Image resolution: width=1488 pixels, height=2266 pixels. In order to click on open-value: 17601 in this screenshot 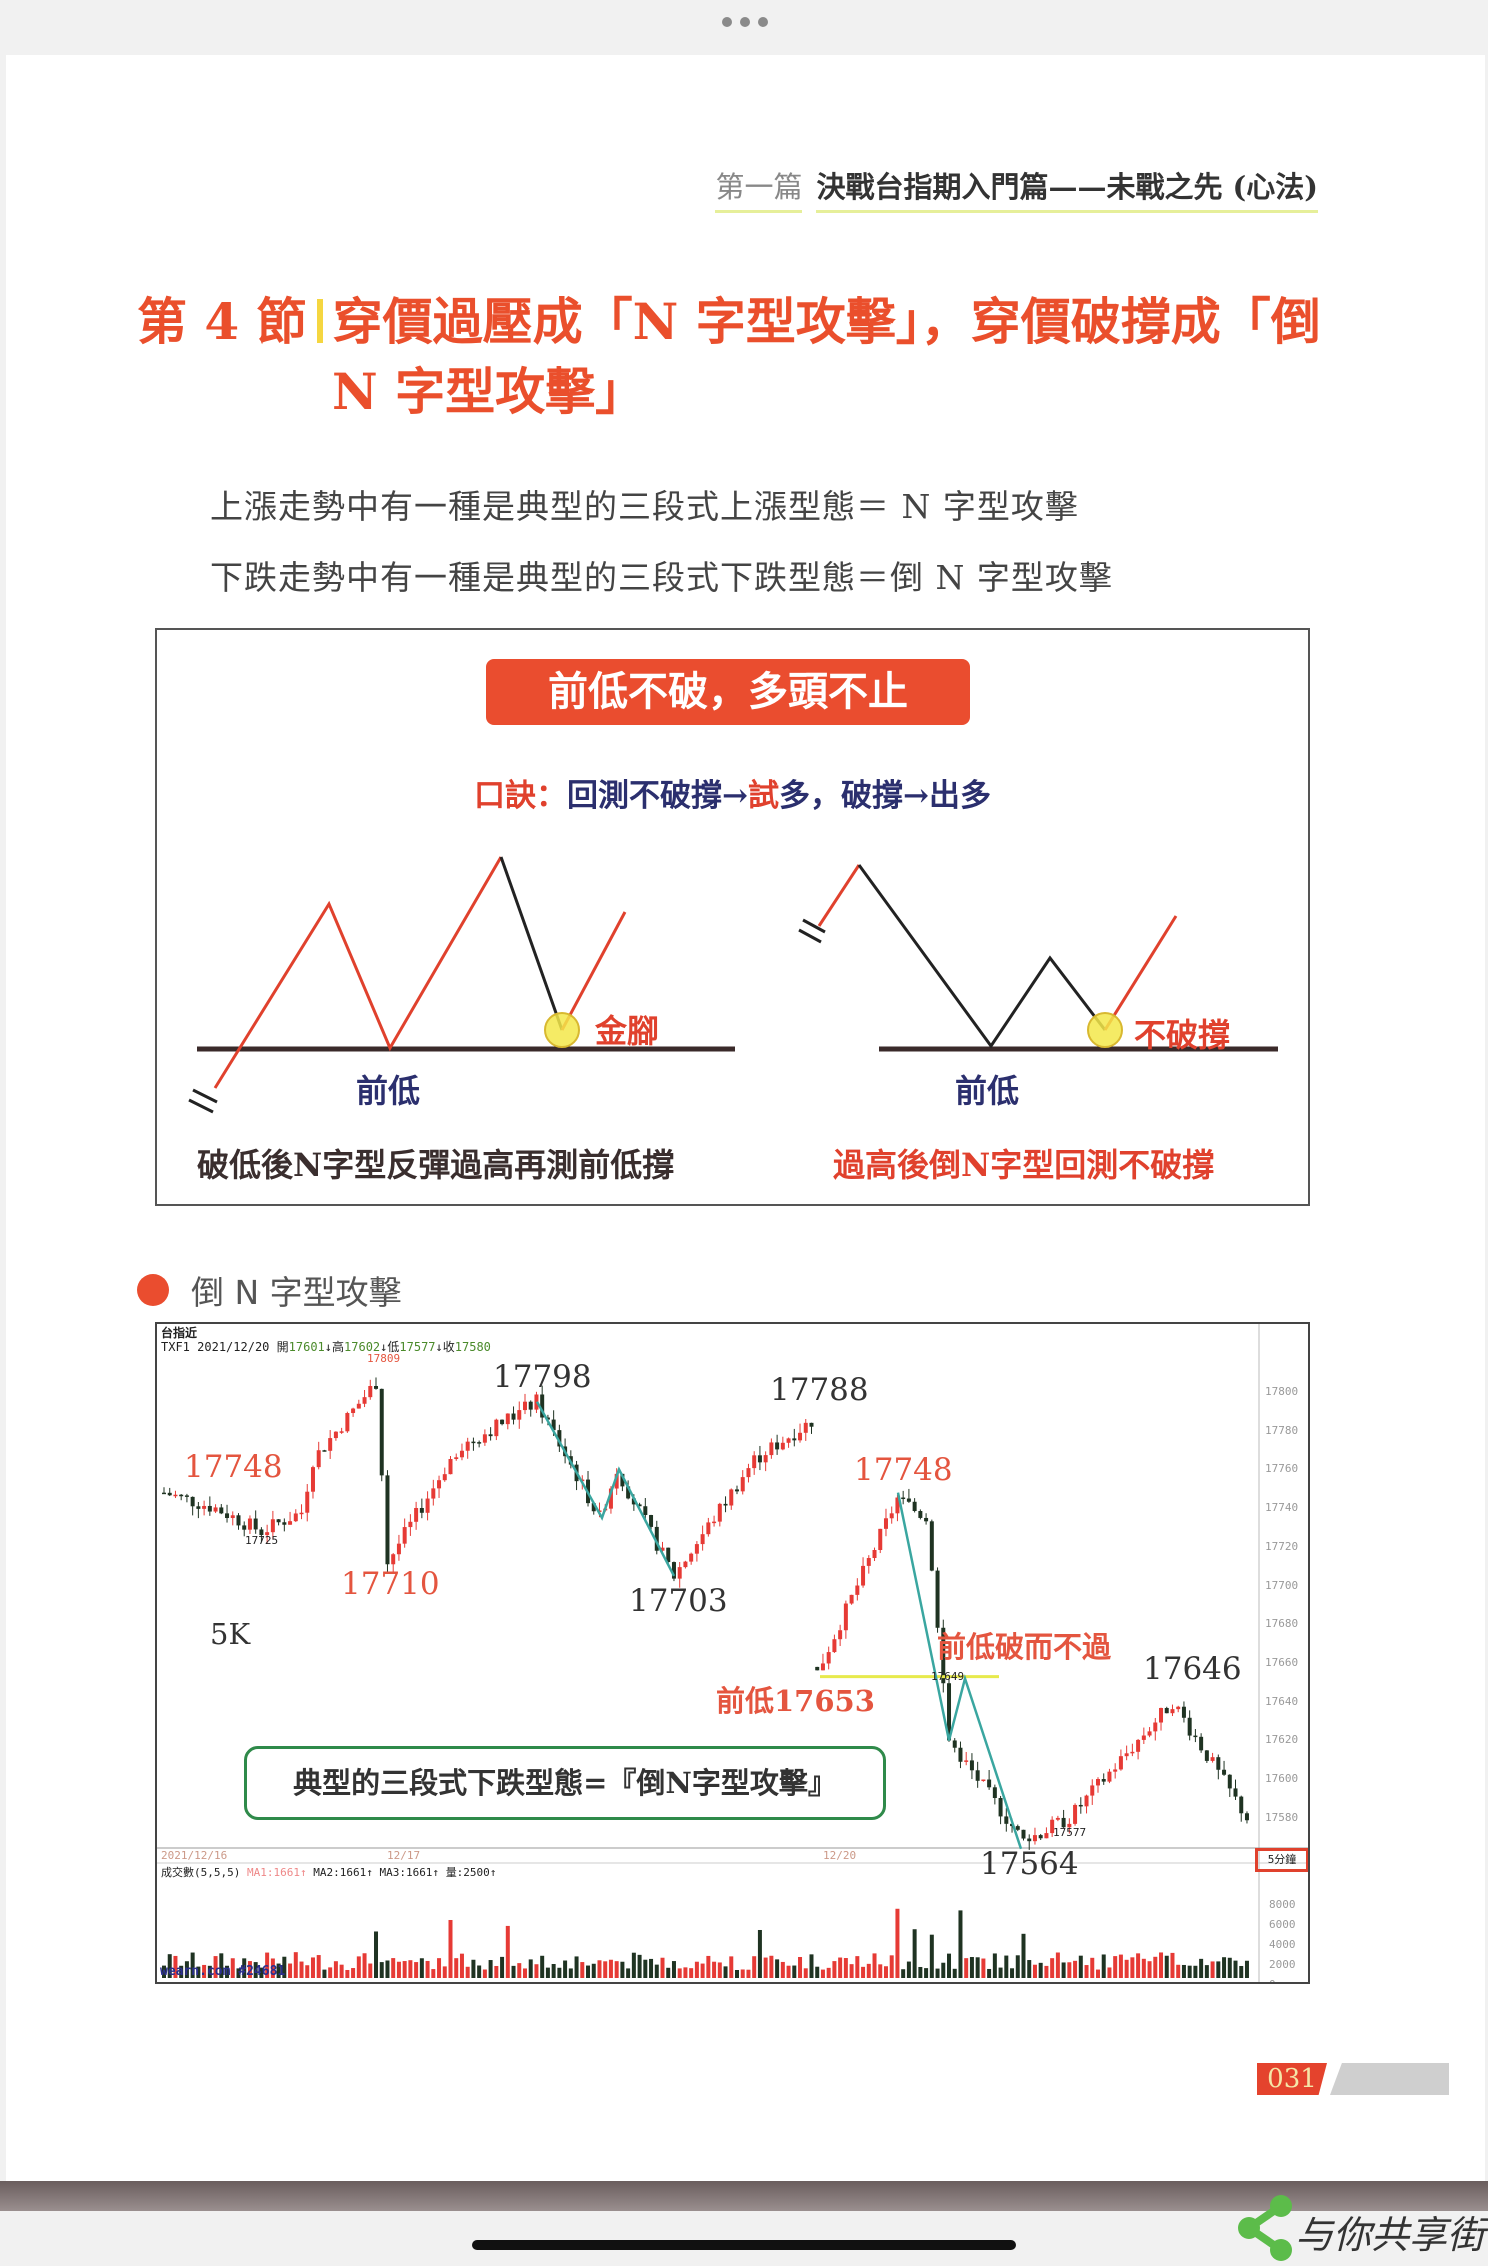, I will do `click(306, 1347)`.